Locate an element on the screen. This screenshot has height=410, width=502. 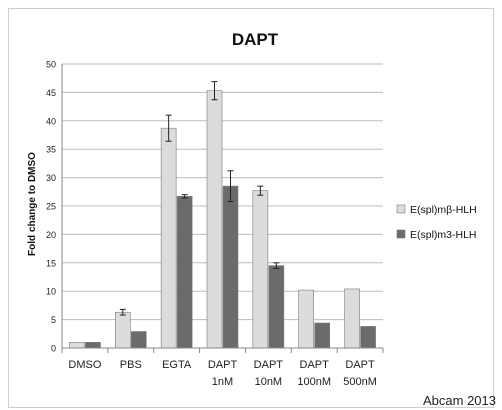
y-tick-label: 50 is located at coordinates (51, 65).